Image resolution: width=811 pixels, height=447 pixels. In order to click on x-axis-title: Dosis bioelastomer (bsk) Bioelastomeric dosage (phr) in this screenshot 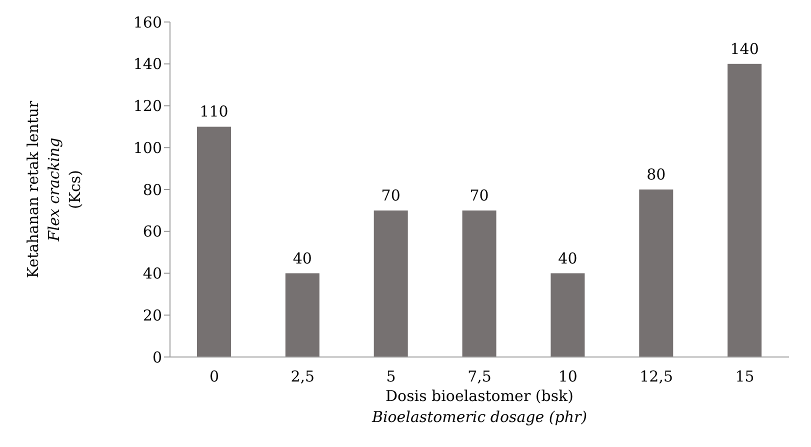, I will do `click(479, 406)`.